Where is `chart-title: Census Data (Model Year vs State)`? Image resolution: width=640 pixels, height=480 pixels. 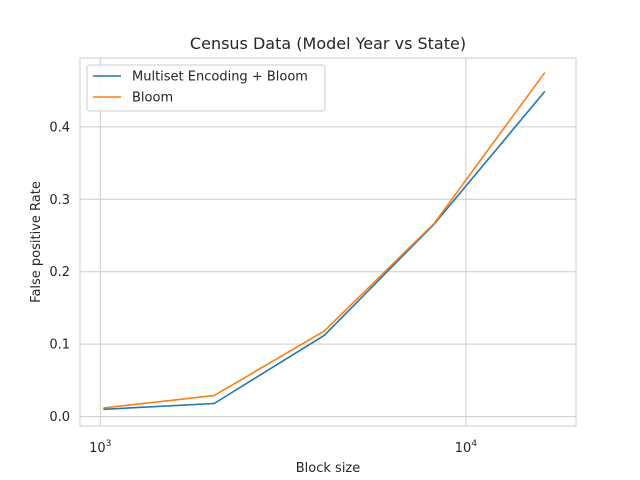 chart-title: Census Data (Model Year vs State) is located at coordinates (328, 43).